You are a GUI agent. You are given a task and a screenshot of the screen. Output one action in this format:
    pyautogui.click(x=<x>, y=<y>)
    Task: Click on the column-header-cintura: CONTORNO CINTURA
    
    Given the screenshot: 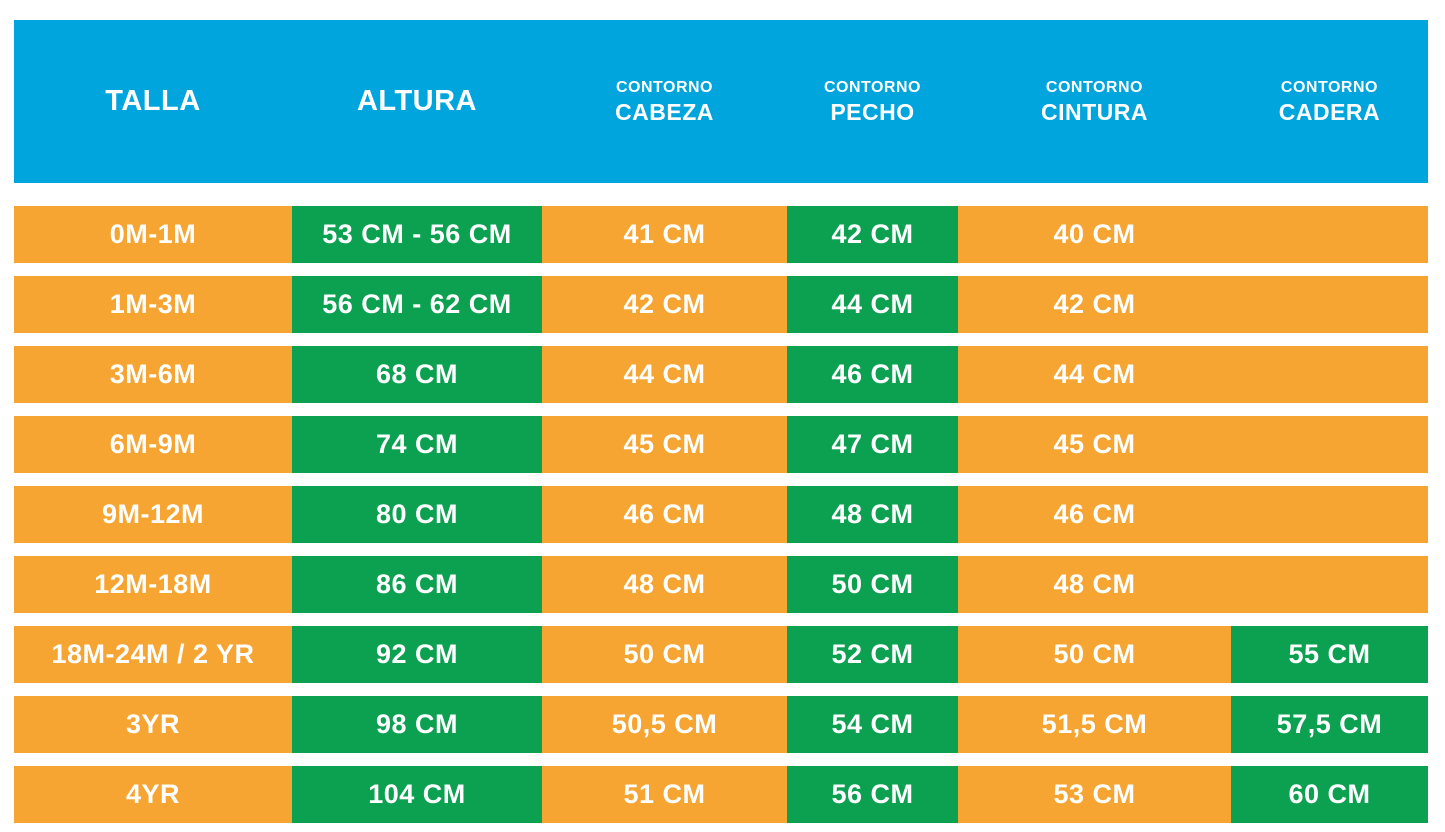 What is the action you would take?
    pyautogui.click(x=1094, y=101)
    